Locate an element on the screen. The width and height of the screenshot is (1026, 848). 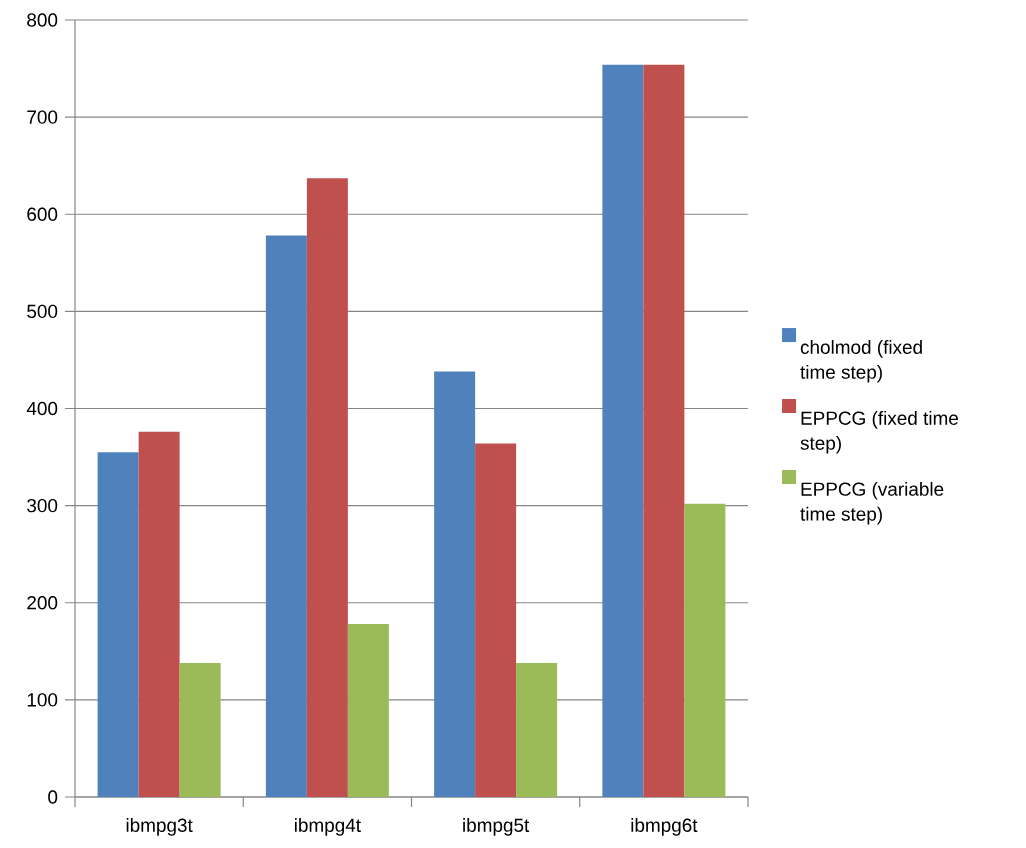
x-tick-label: ibmpg6t is located at coordinates (664, 827).